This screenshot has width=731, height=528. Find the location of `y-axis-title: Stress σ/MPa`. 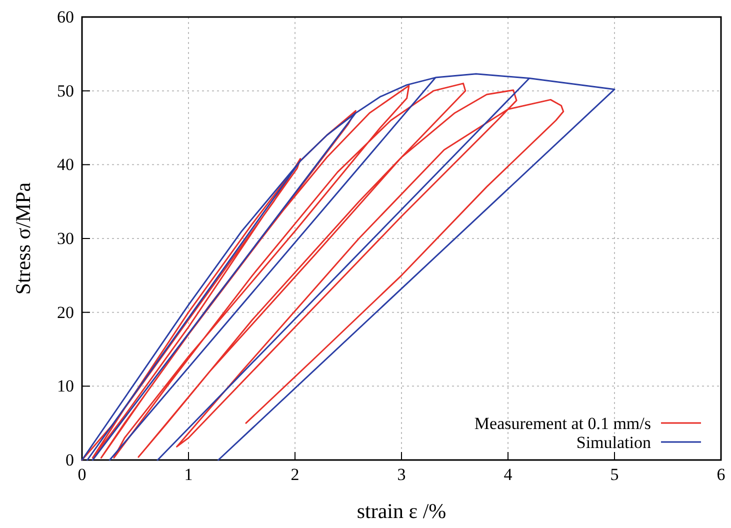

y-axis-title: Stress σ/MPa is located at coordinates (23, 238).